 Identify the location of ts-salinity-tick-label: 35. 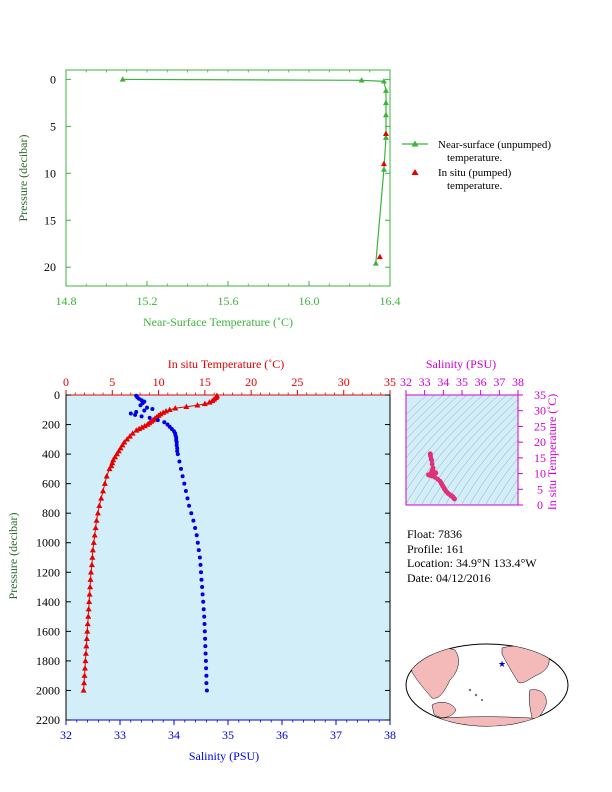
(462, 382).